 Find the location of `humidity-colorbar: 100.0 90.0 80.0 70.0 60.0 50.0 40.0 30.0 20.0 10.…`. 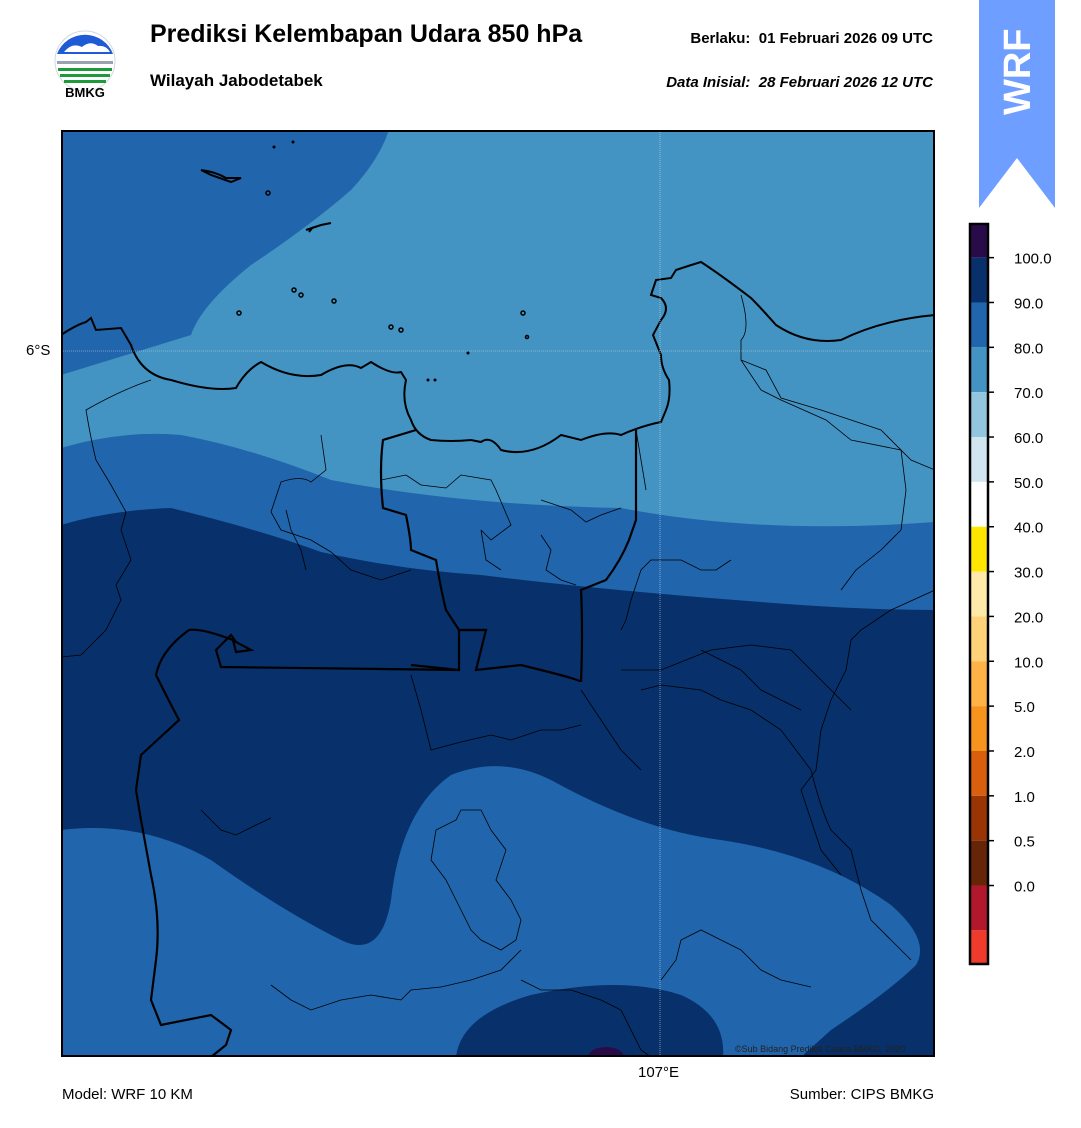

humidity-colorbar: 100.0 90.0 80.0 70.0 60.0 50.0 40.0 30.0 20.0 10.… is located at coordinates (1010, 594).